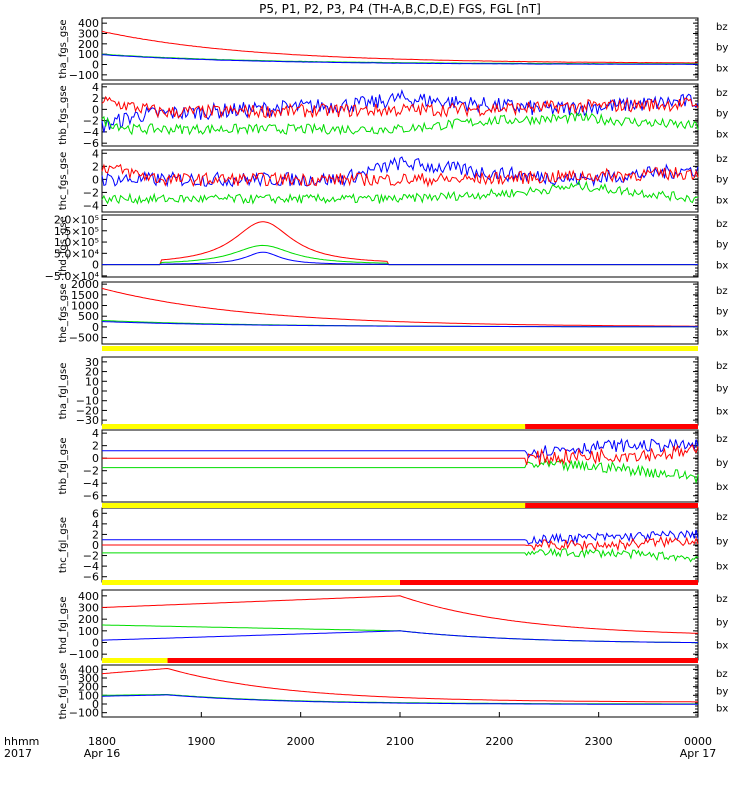 The image size is (750, 800). I want to click on panel-thb_fgs_gse: 420−2−4−6 thb_fgs_gse bz by bx, so click(393, 115).